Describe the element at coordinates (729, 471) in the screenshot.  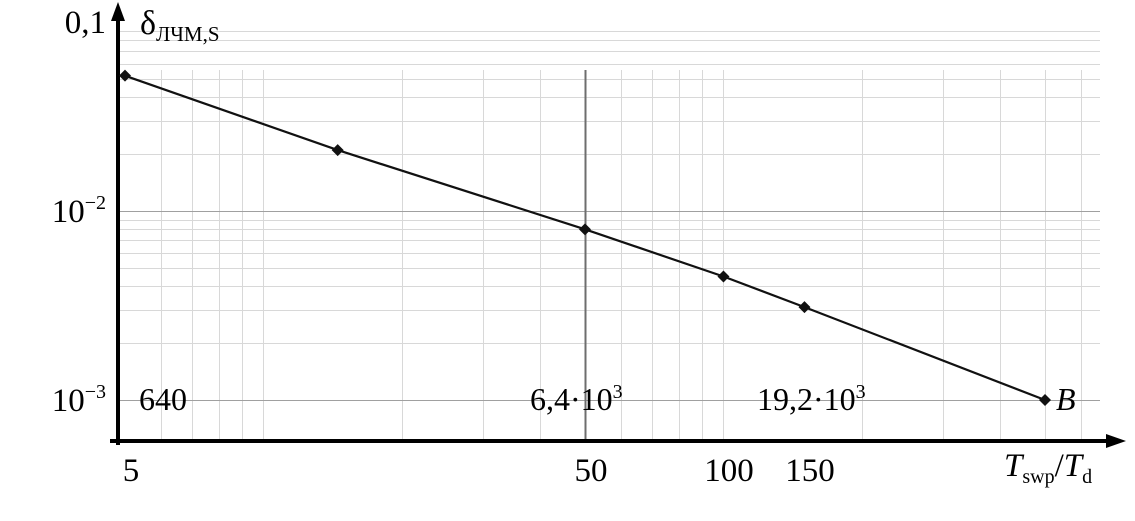
I see `x-tick-label: 100` at that location.